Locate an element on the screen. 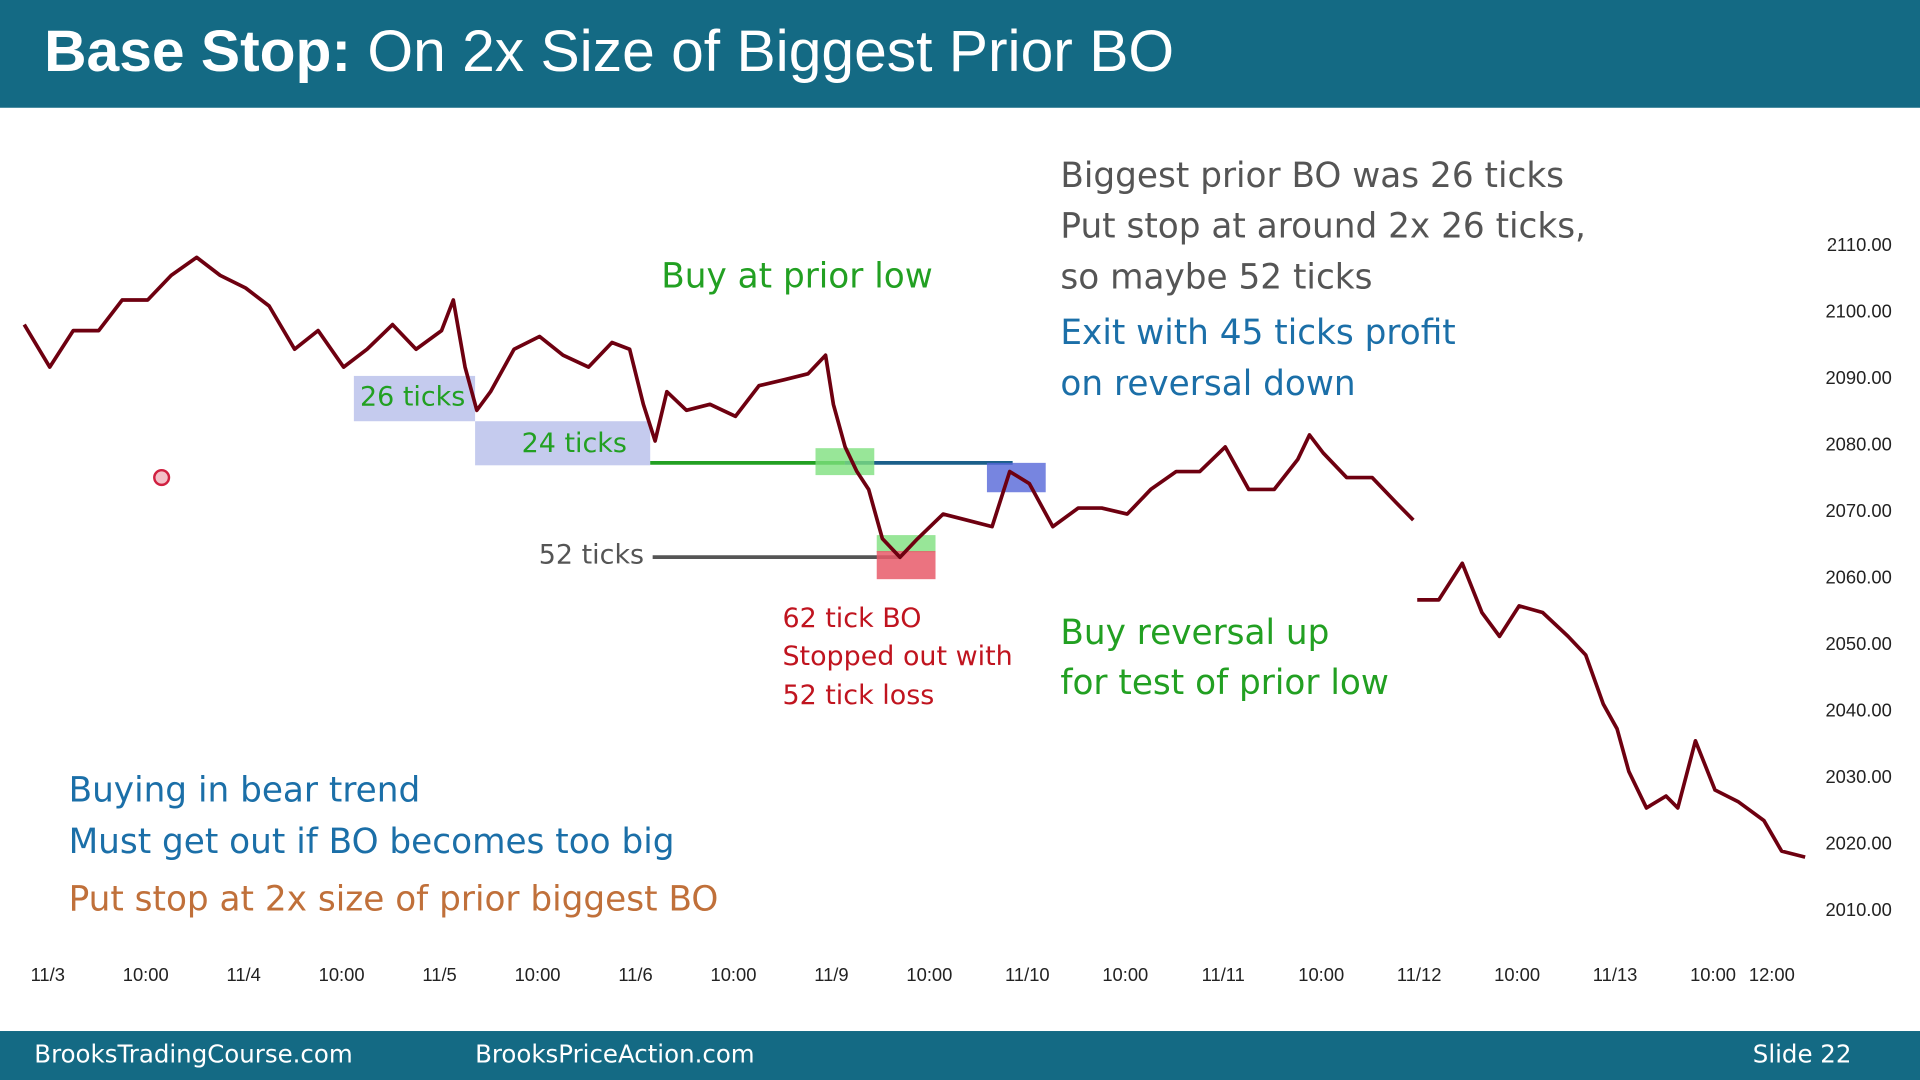 This screenshot has width=1920, height=1080. y-tick-label: 2080.00 is located at coordinates (1858, 443).